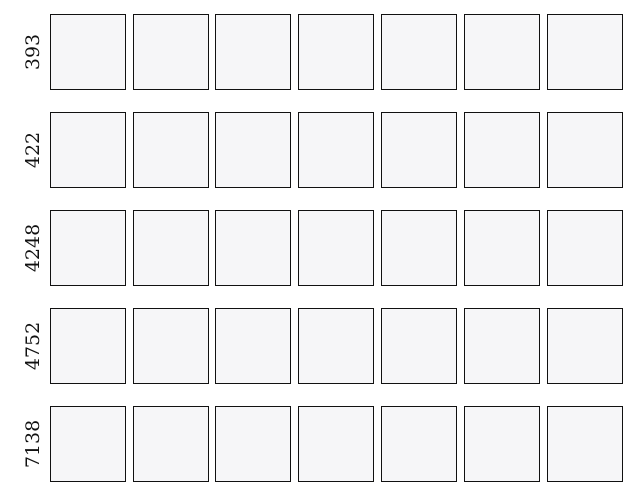 The width and height of the screenshot is (636, 495). Describe the element at coordinates (33, 248) in the screenshot. I see `row-label: 4248` at that location.